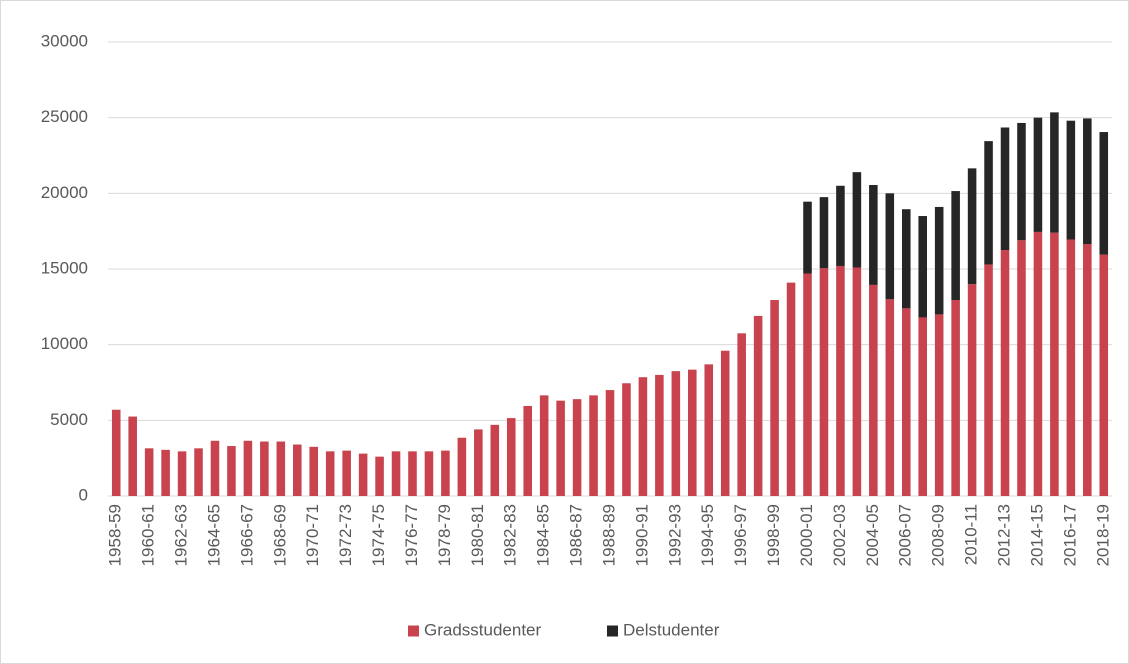 This screenshot has width=1129, height=664. I want to click on x-tick-label: 2002-03, so click(839, 535).